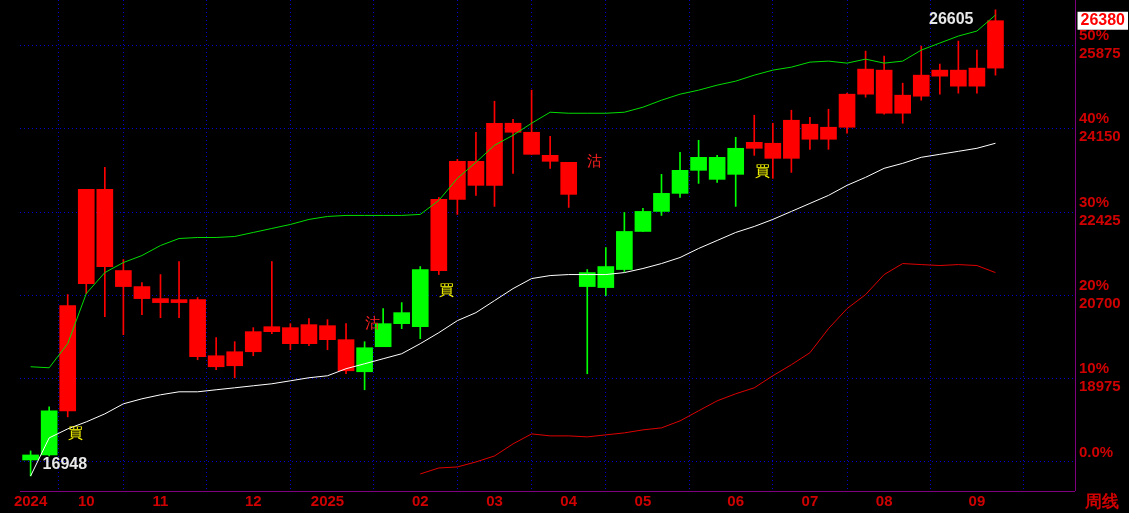 This screenshot has height=513, width=1129. Describe the element at coordinates (1103, 20) in the screenshot. I see `y-tick-label: 26380` at that location.